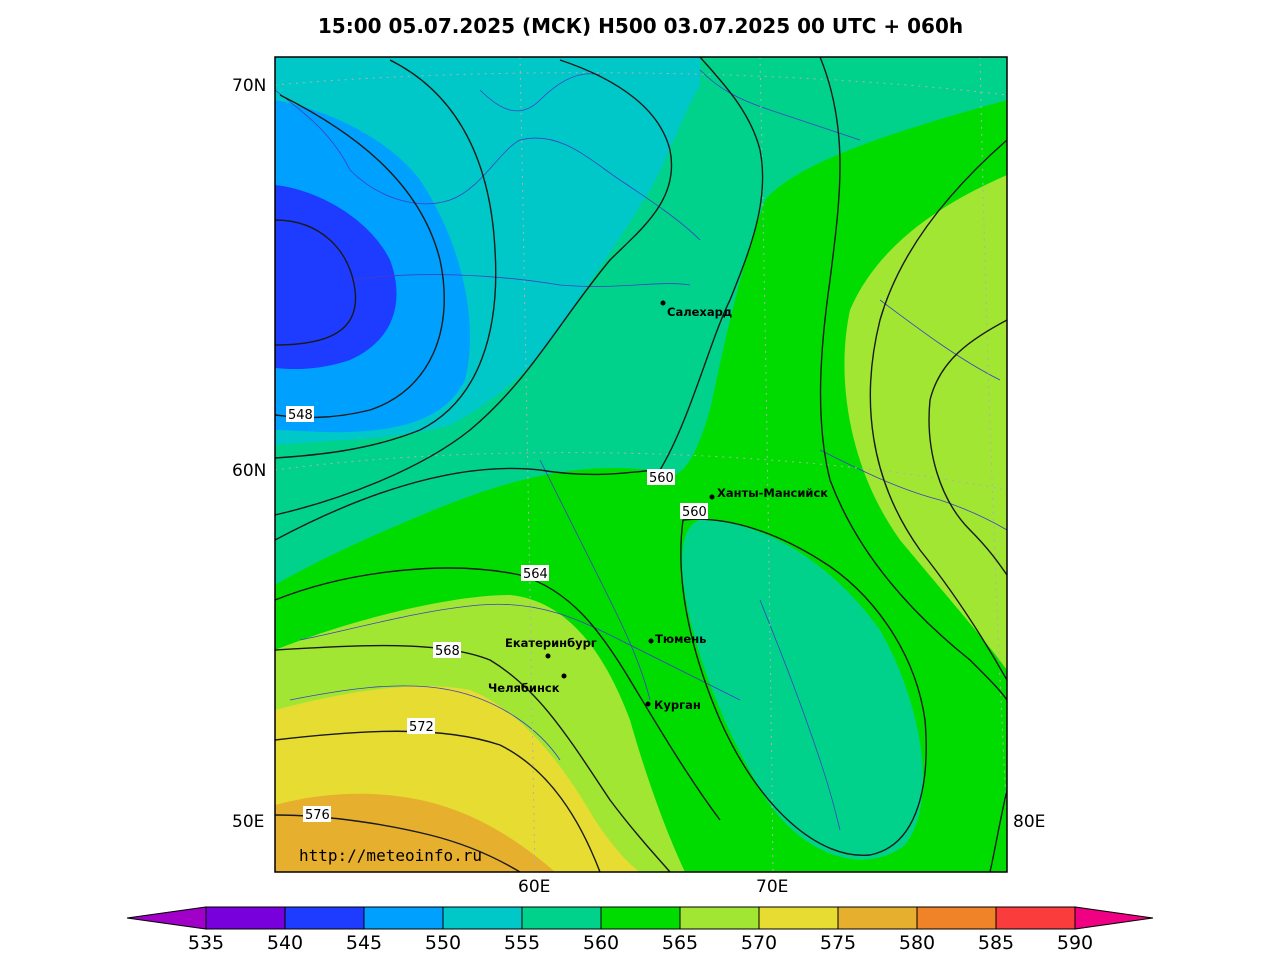  What do you see at coordinates (1029, 822) in the screenshot?
I see `lon-label-80e: 80E` at bounding box center [1029, 822].